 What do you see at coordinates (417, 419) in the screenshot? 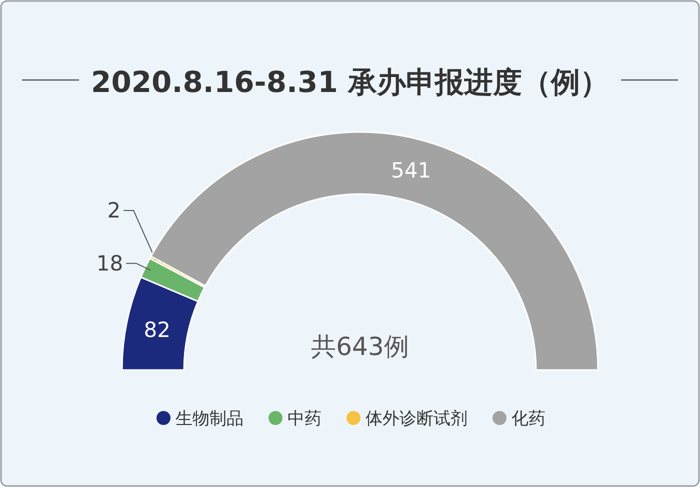
I see `legend-label: 体外诊断试剂` at bounding box center [417, 419].